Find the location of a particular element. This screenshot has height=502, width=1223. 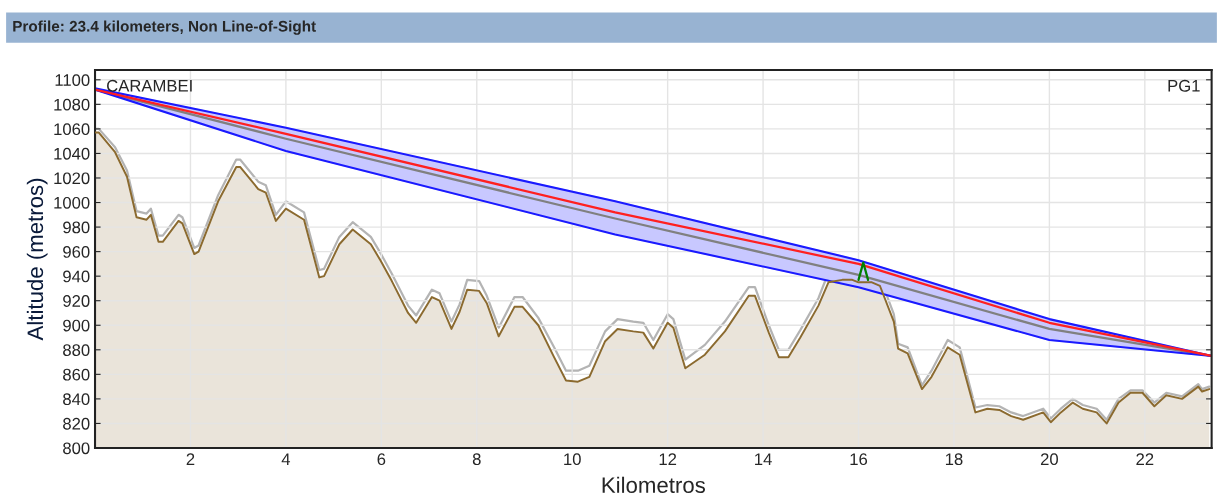

y-tick-label: 880 is located at coordinates (76, 350).